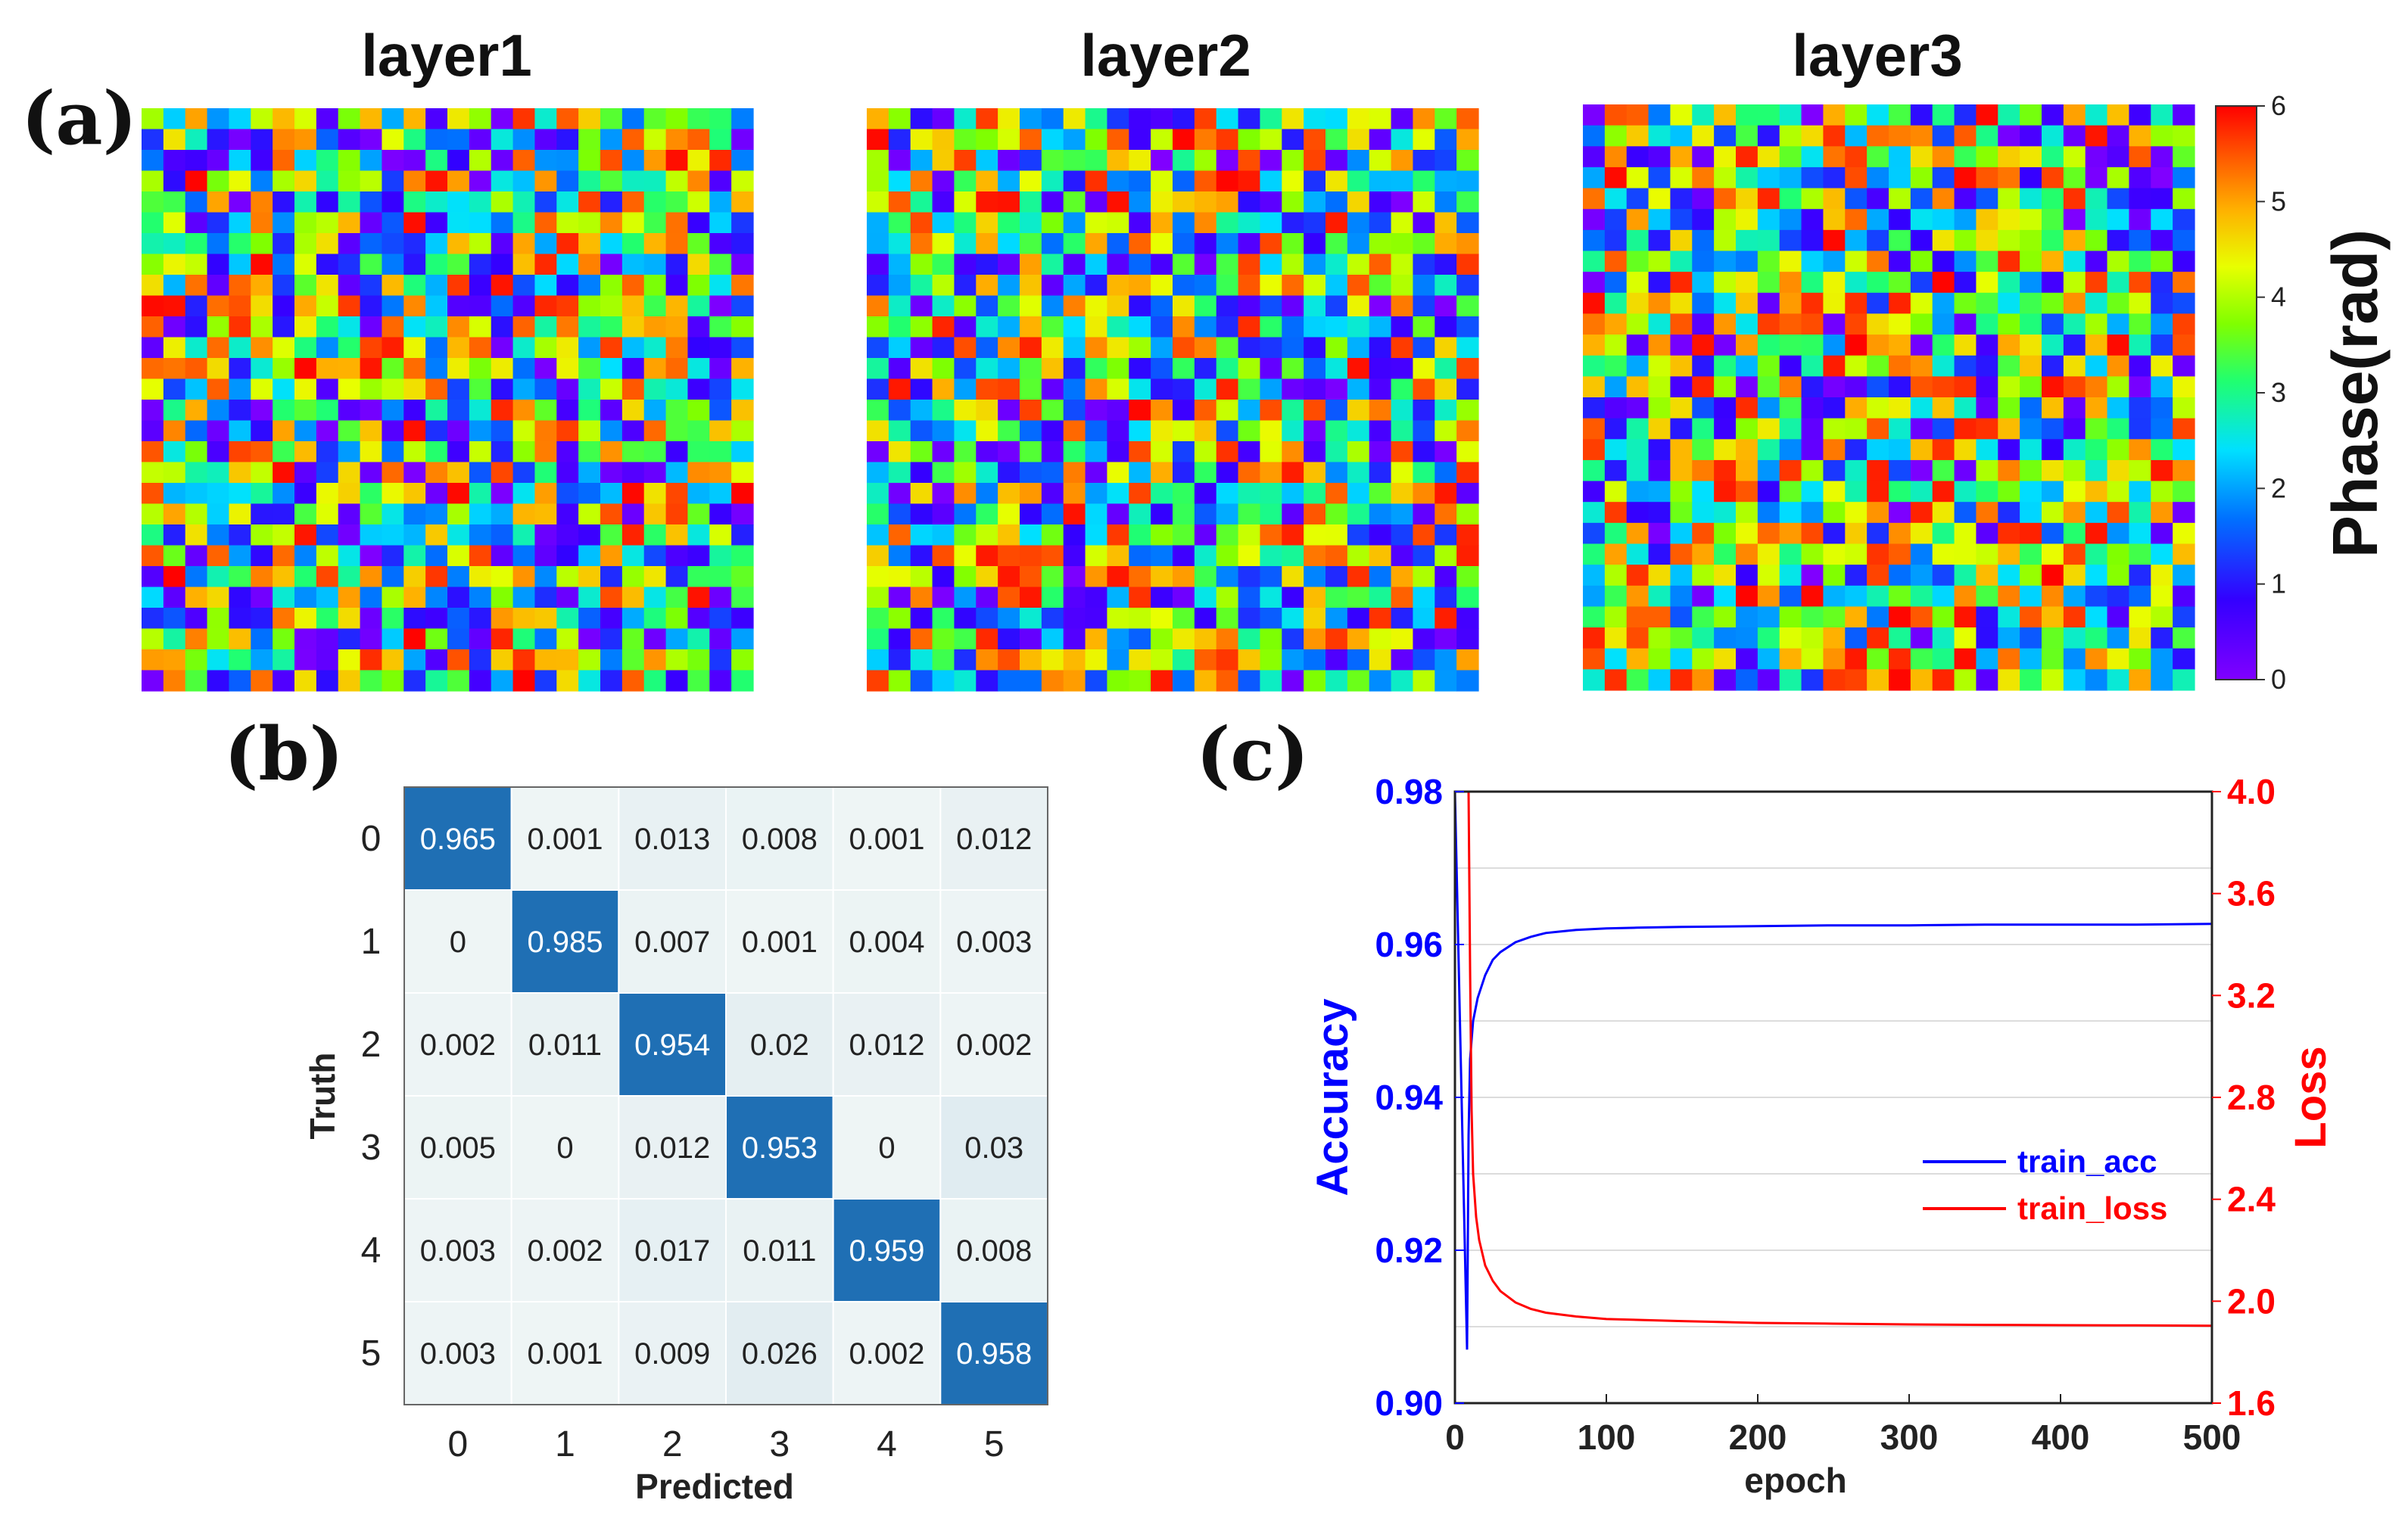 The width and height of the screenshot is (2408, 1528). Describe the element at coordinates (1909, 1437) in the screenshot. I see `x-tick-label: 300` at that location.